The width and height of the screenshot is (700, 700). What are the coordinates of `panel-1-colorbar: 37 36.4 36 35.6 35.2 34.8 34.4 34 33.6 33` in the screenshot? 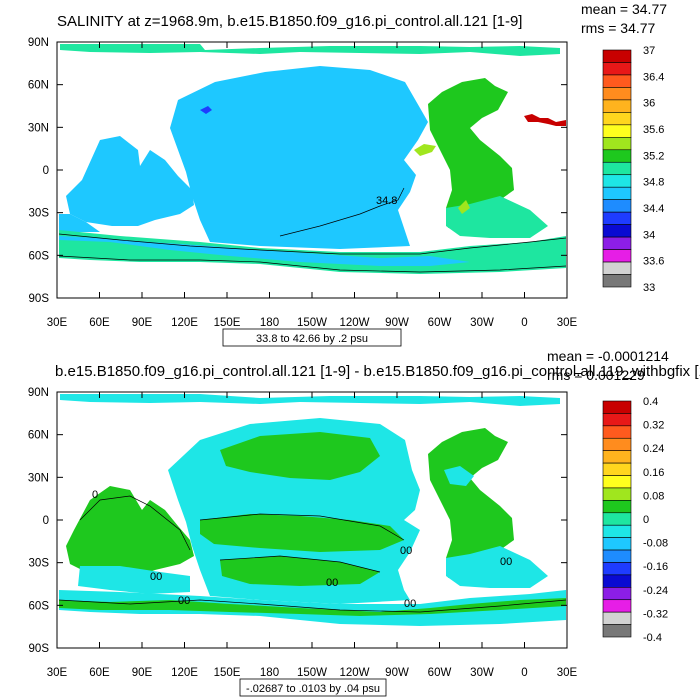 It's located at (633, 169).